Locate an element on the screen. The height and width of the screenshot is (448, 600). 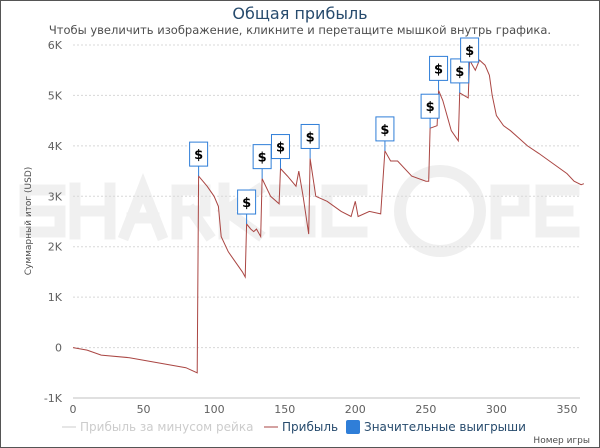
y-tick-label: 1K is located at coordinates (55, 297).